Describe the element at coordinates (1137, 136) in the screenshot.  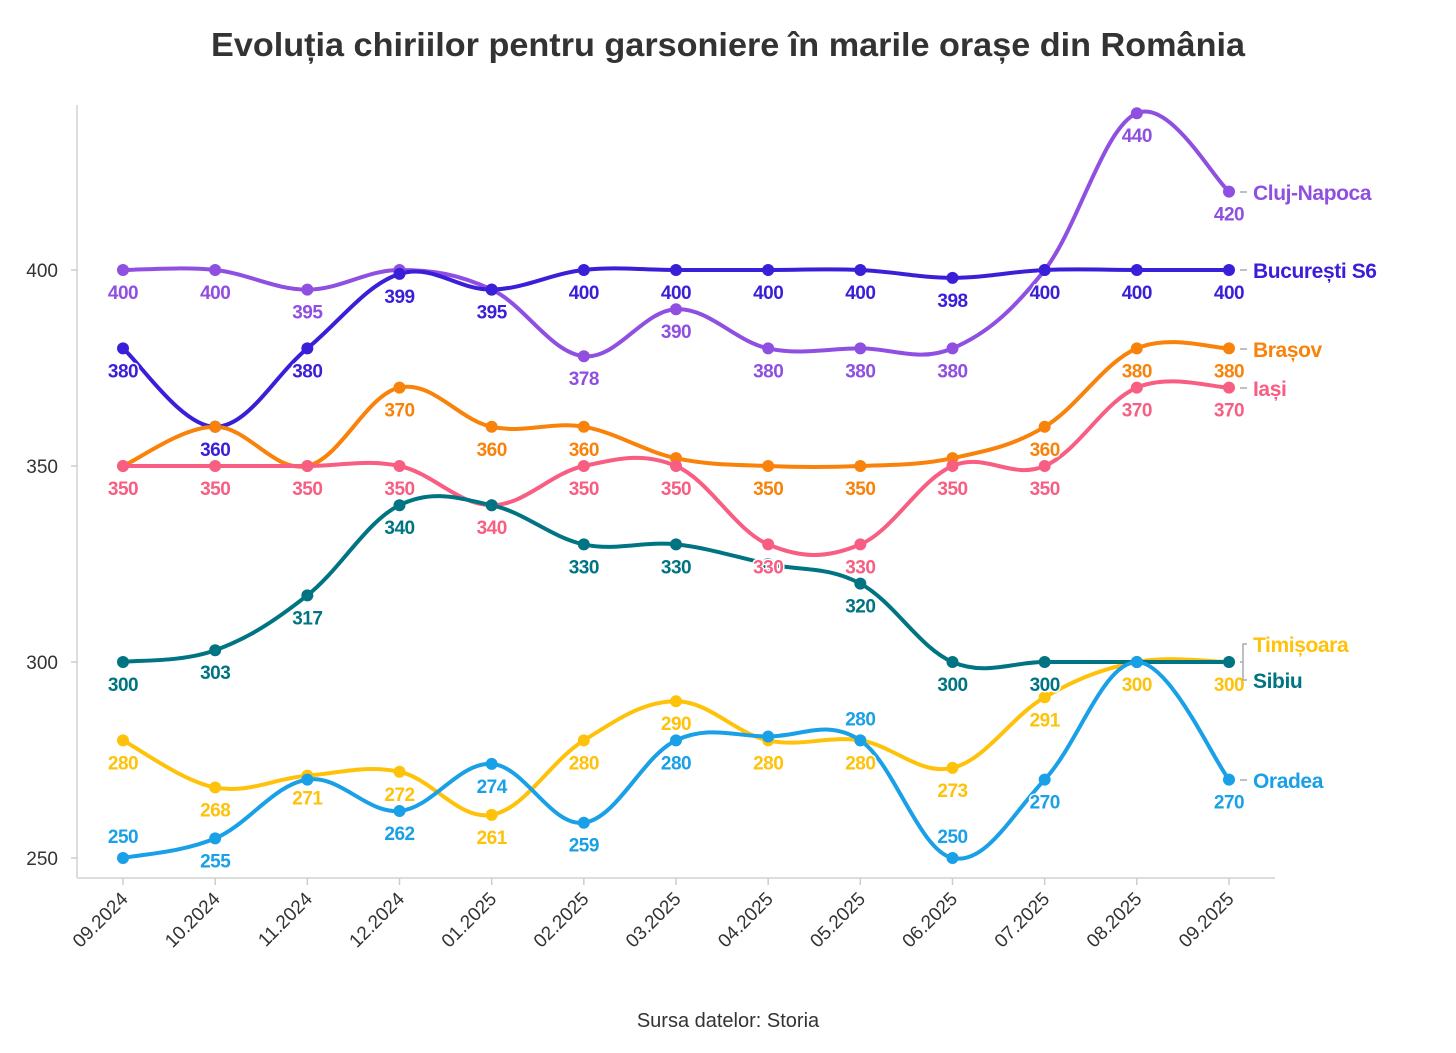
I see `data-label-cluj-napoca: 440` at that location.